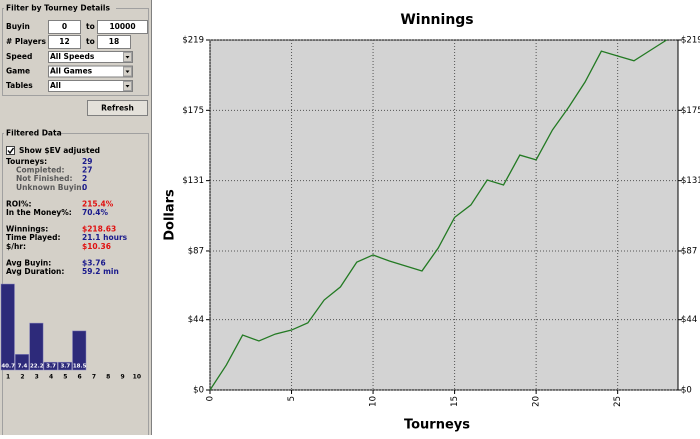  I want to click on bar-category-label: 1, so click(8, 377).